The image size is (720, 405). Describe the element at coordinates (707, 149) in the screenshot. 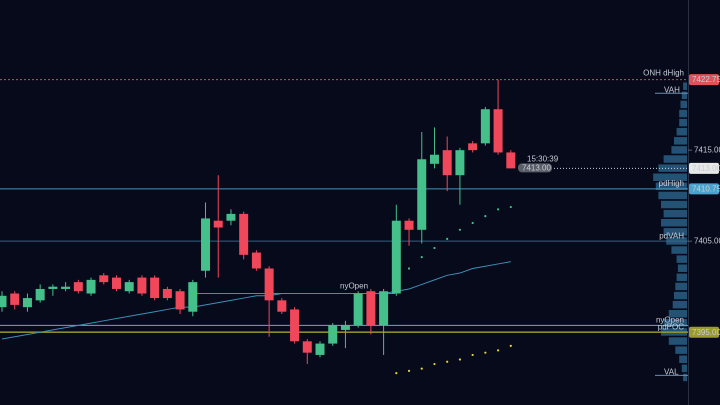

I see `y-tick-label: 7415.00` at that location.